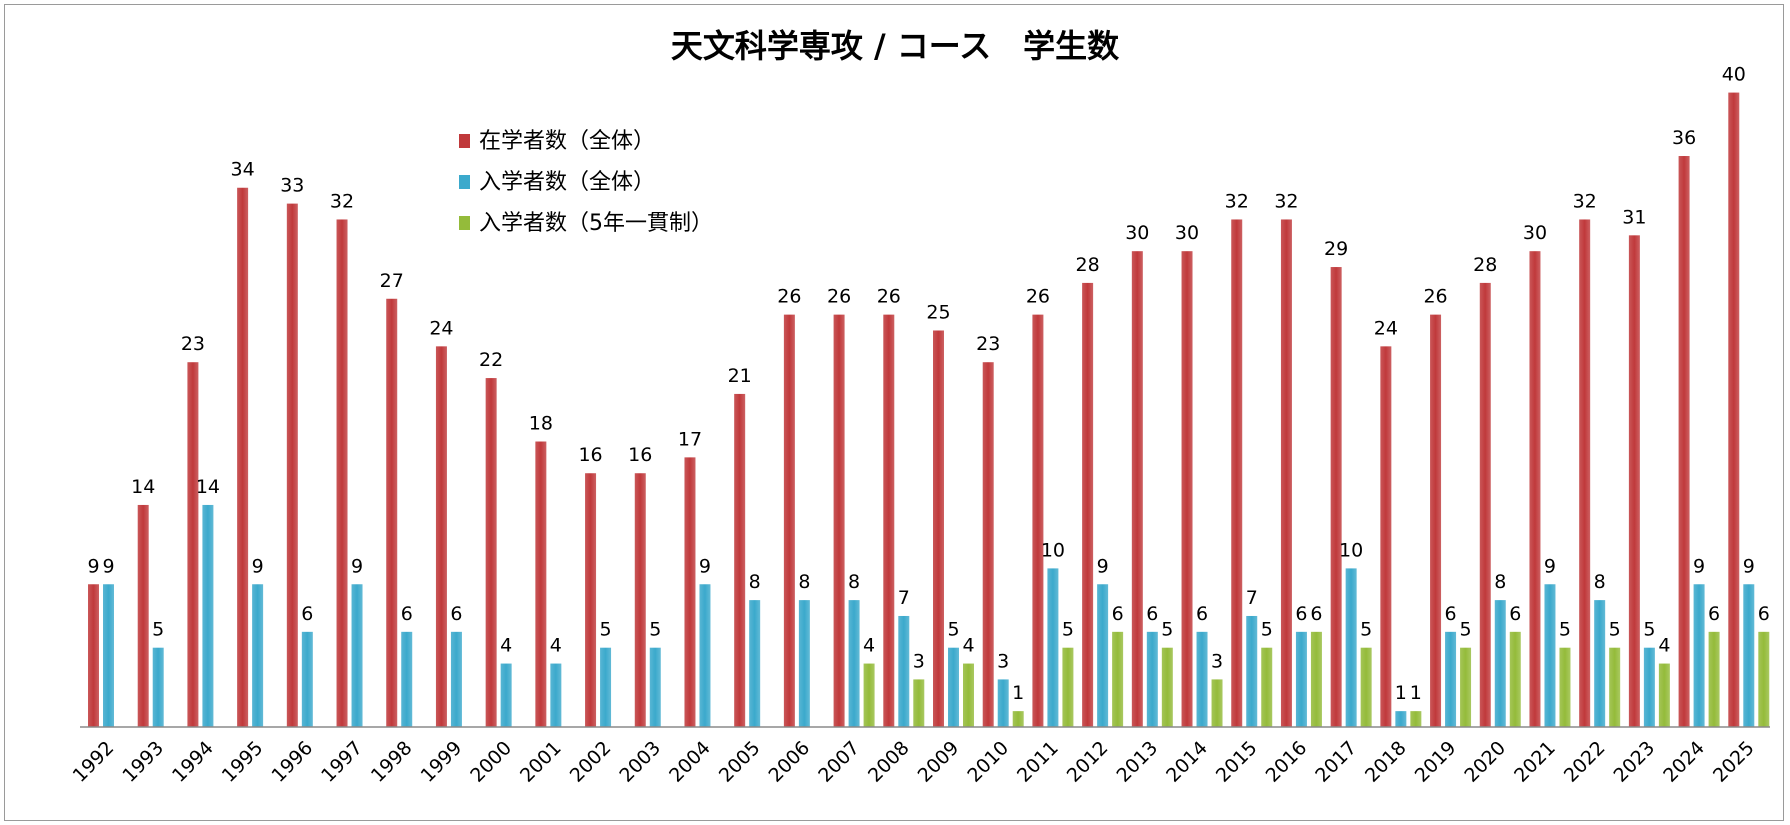  What do you see at coordinates (854, 582) in the screenshot?
I see `data-label-1-2007: 8` at bounding box center [854, 582].